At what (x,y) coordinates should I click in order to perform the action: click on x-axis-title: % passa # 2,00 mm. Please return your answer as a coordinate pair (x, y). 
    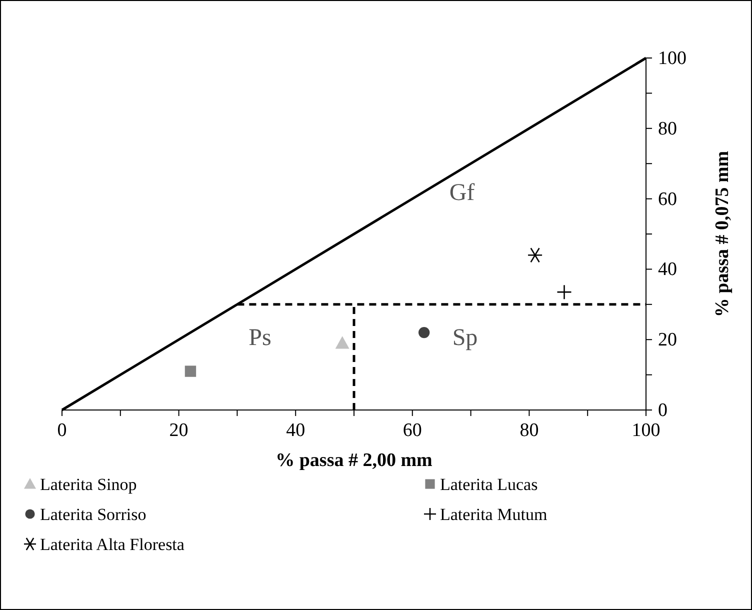
    Looking at the image, I should click on (354, 460).